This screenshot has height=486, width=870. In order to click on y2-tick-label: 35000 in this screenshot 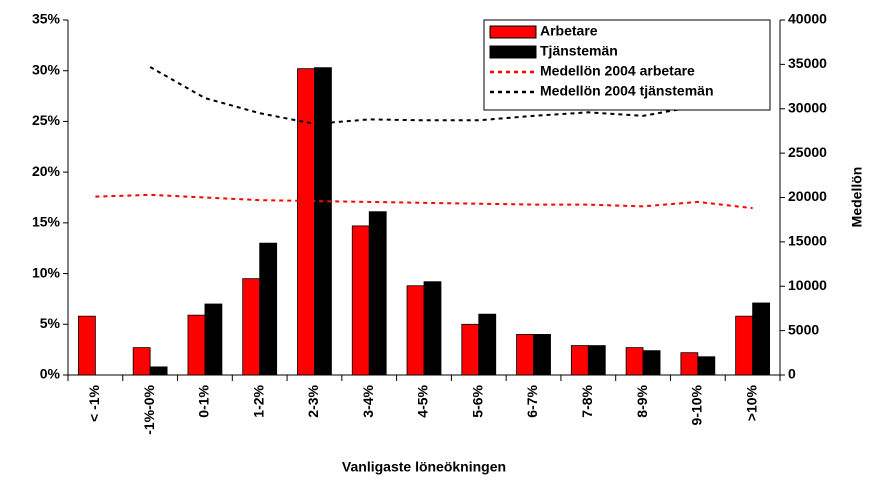, I will do `click(807, 63)`.